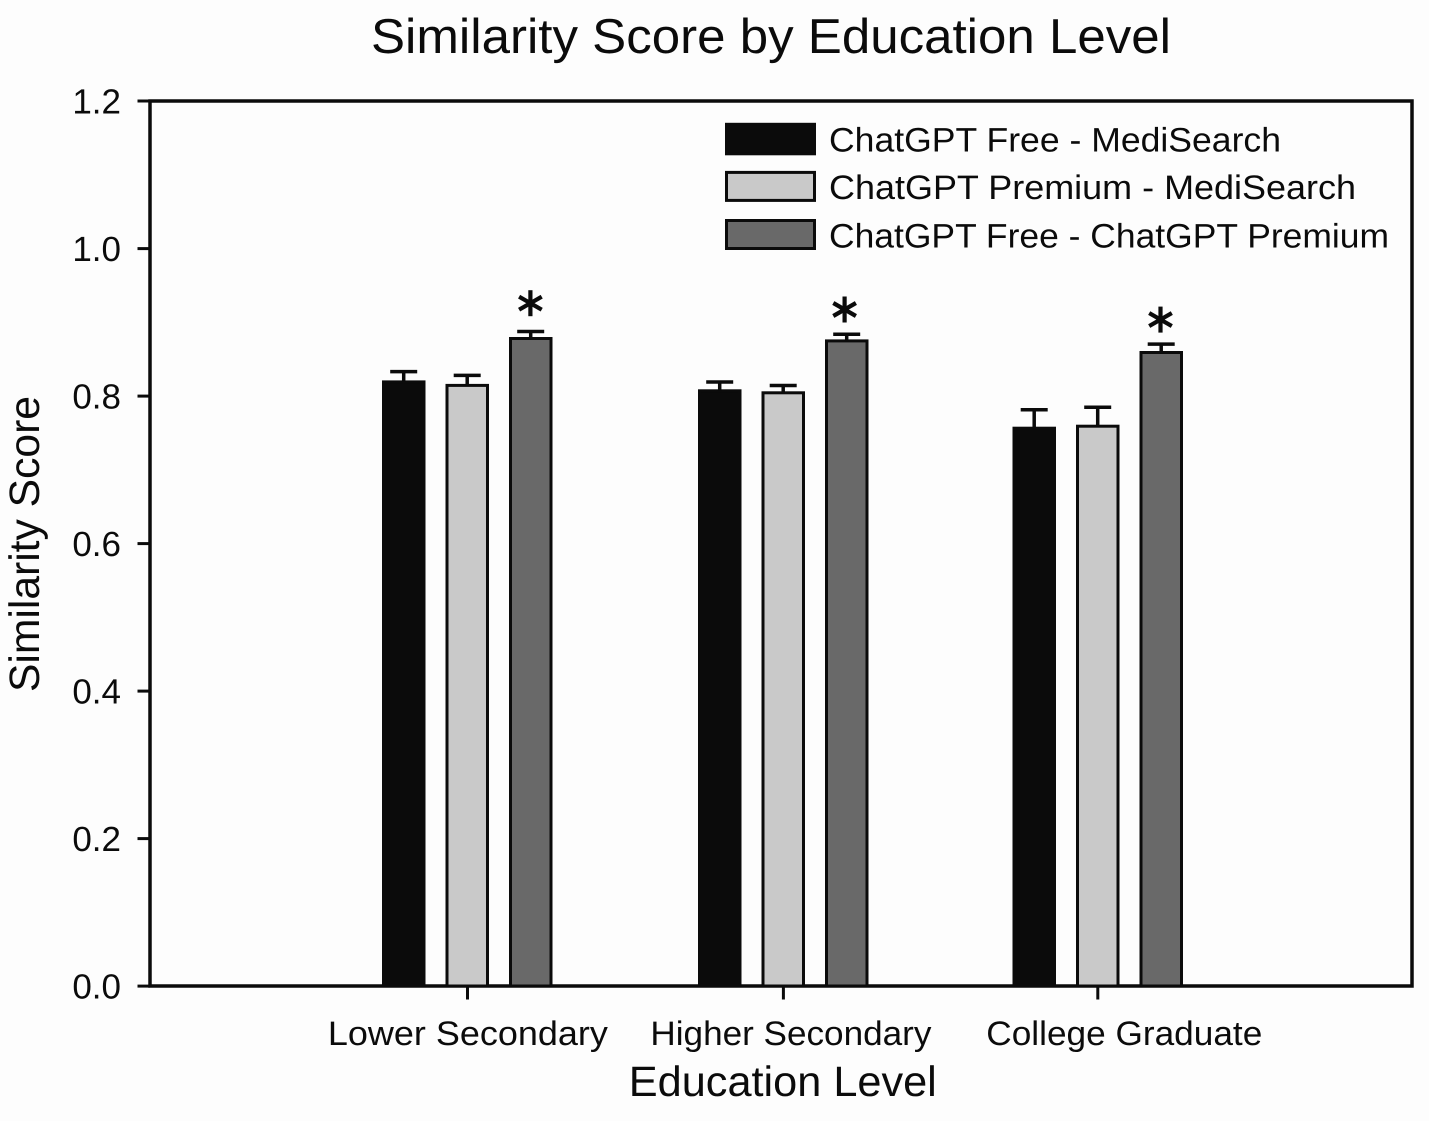 The width and height of the screenshot is (1429, 1121). Describe the element at coordinates (96, 102) in the screenshot. I see `svg-text: 1.2` at that location.